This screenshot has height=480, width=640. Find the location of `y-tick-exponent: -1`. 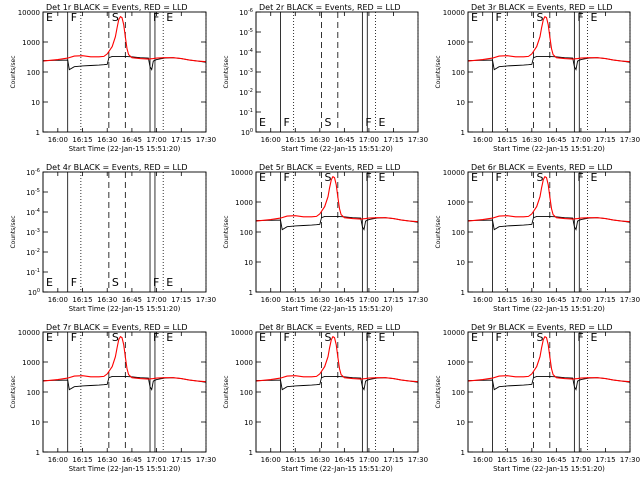

y-tick-exponent: -1 is located at coordinates (37, 271).